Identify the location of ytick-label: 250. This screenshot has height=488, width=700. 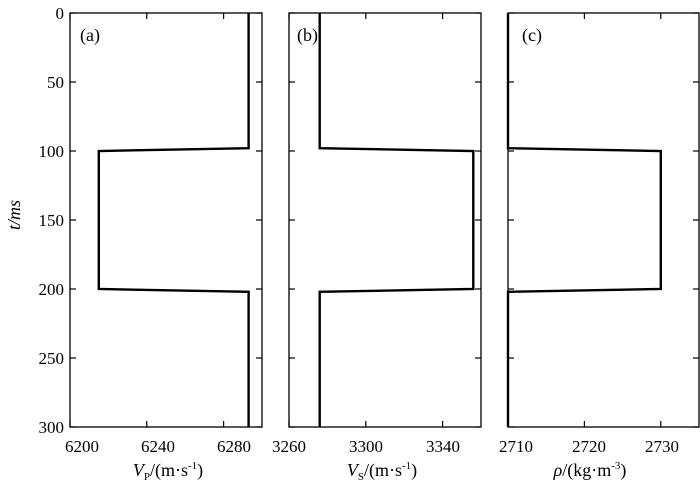
(52, 358).